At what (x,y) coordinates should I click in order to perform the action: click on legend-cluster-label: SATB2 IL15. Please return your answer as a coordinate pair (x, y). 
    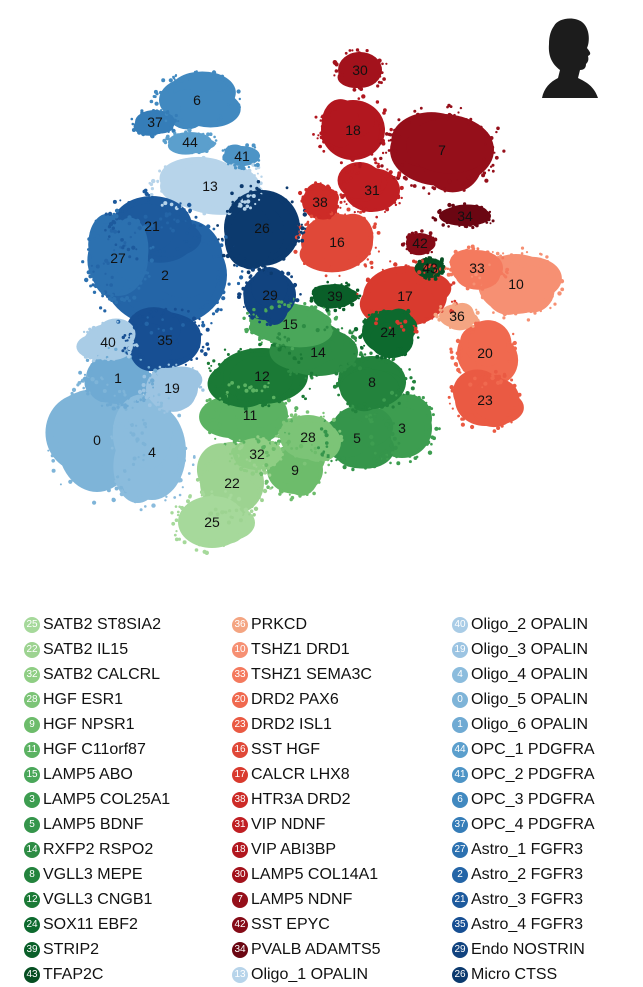
    Looking at the image, I should click on (86, 649).